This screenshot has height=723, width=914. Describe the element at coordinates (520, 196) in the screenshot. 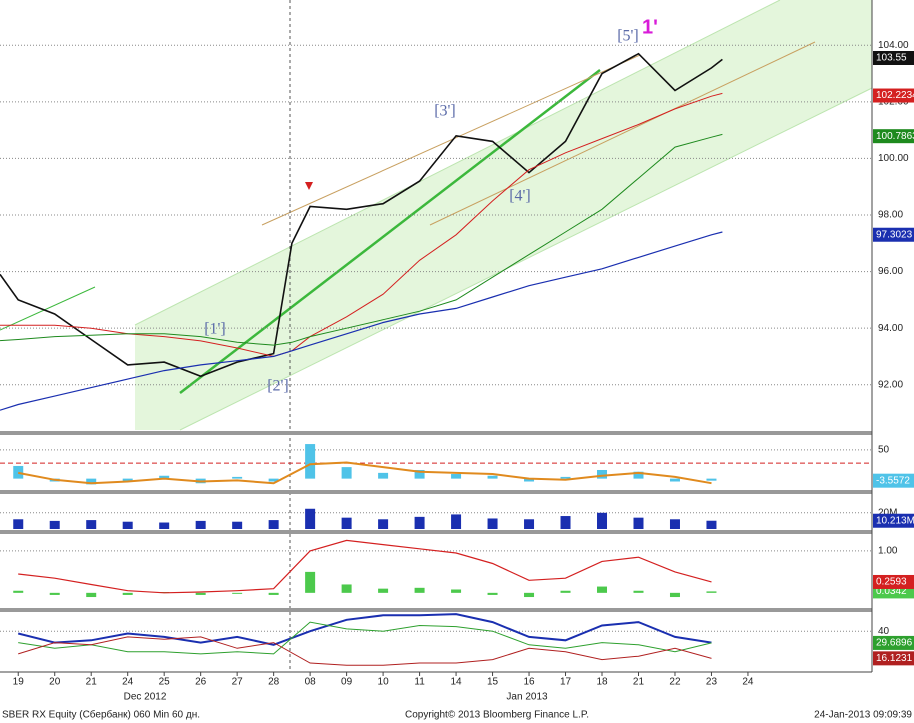

I see `wave-annotation: [4']` at that location.